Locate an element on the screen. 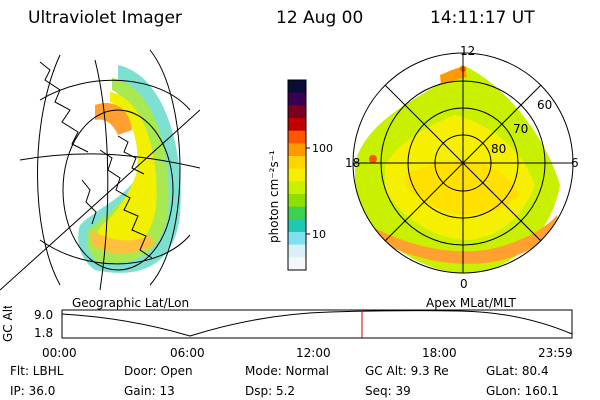  track-xticks: 00:00 06:00 12:00 18:00 23:59 is located at coordinates (307, 353).